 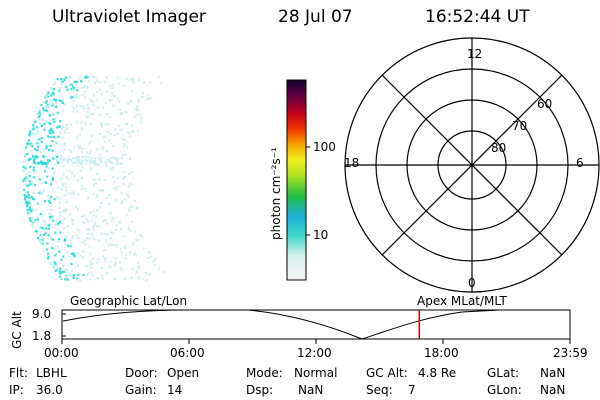 What do you see at coordinates (499, 148) in the screenshot?
I see `lat-label-80: 80` at bounding box center [499, 148].